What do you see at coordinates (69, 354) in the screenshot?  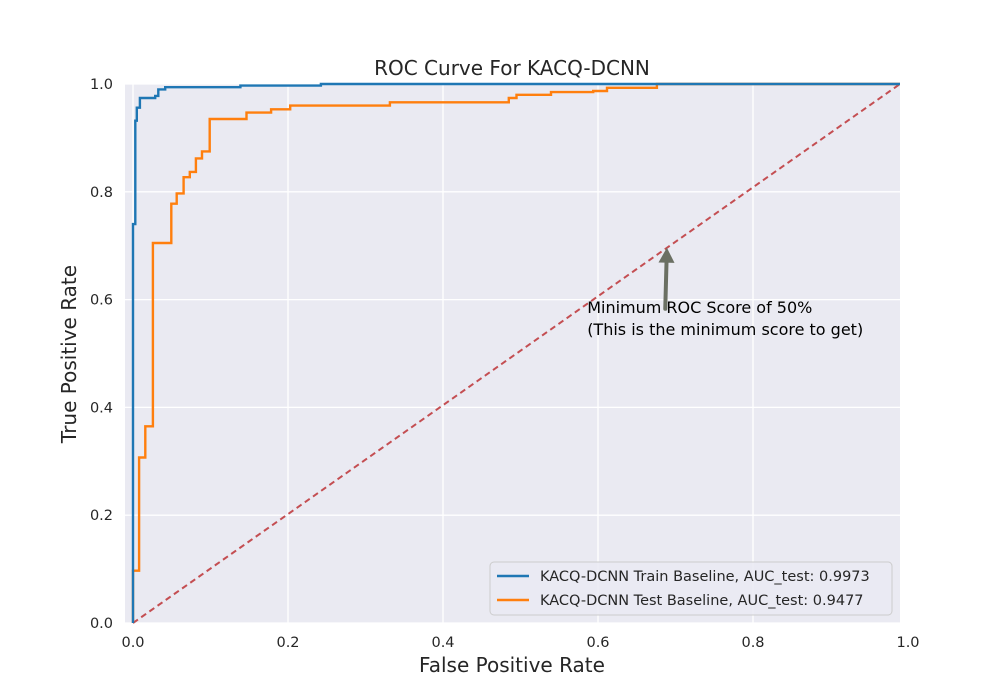 I see `y-axis-title: True Positive Rate` at bounding box center [69, 354].